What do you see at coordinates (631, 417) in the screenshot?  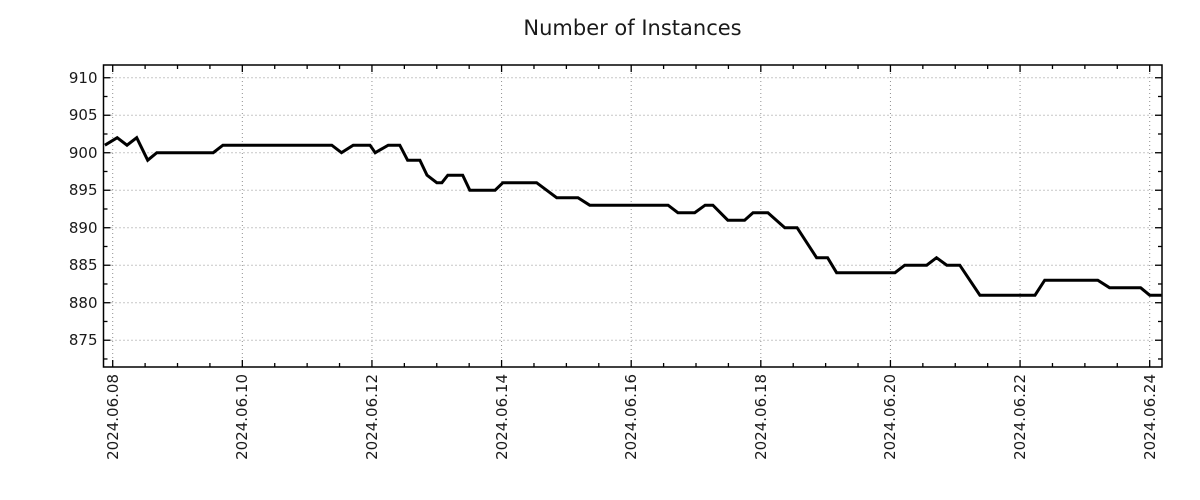 I see `x-tick-label: 2024.06.16` at bounding box center [631, 417].